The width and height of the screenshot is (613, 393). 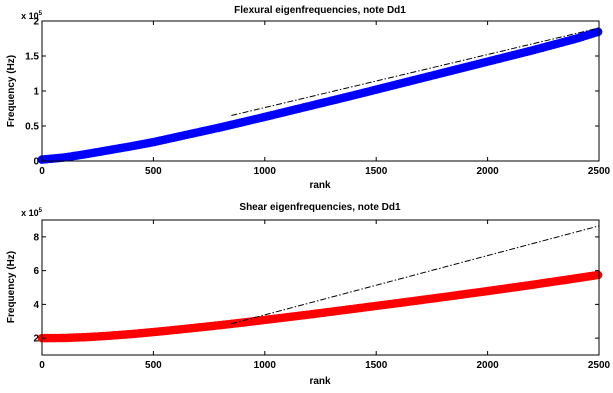 What do you see at coordinates (376, 365) in the screenshot?
I see `shear-x-tick-label: 1500` at bounding box center [376, 365].